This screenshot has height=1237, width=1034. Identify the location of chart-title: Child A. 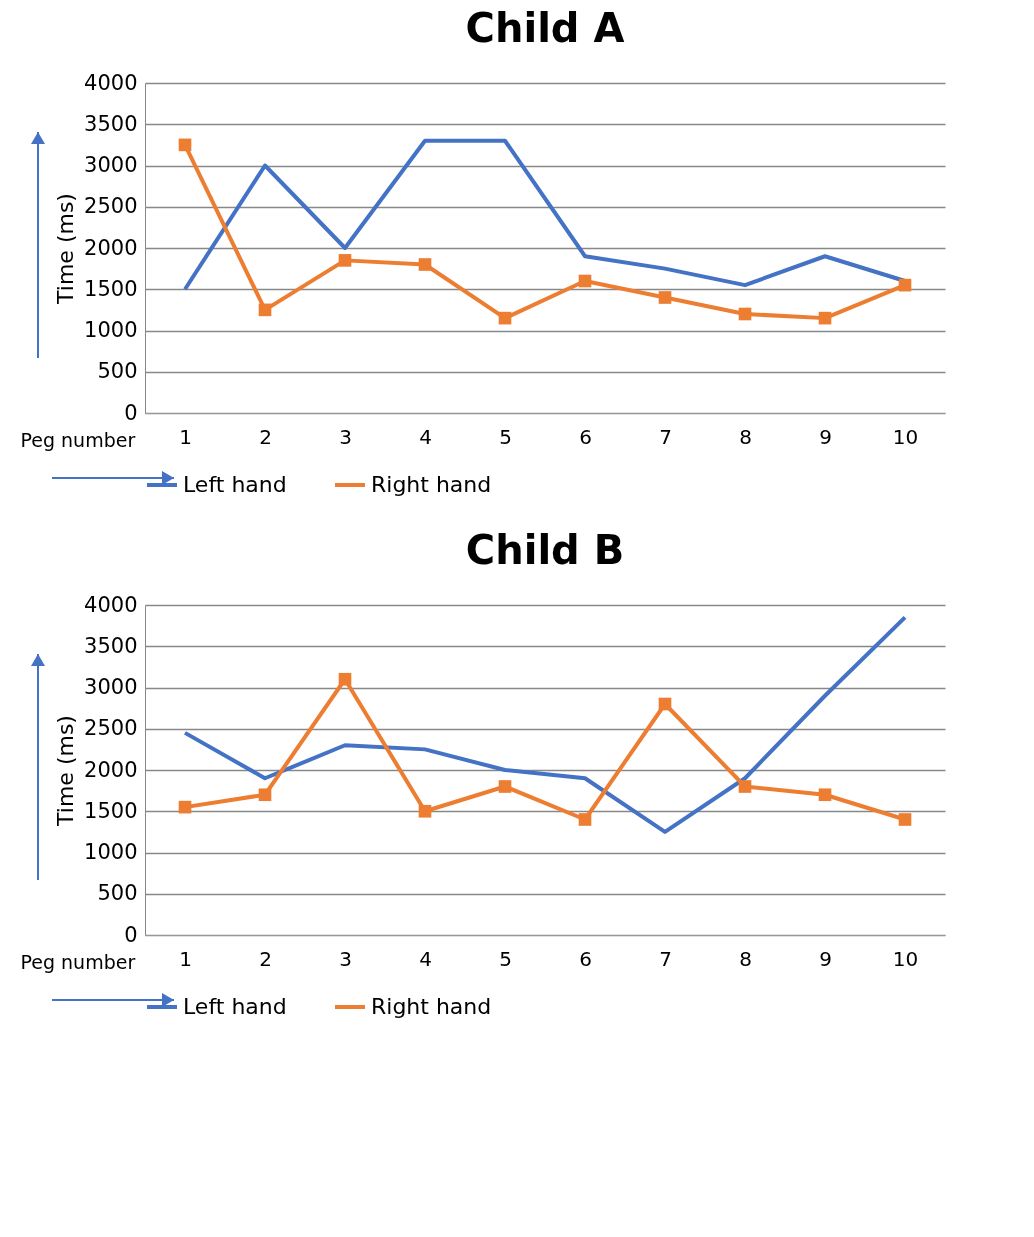
(545, 28).